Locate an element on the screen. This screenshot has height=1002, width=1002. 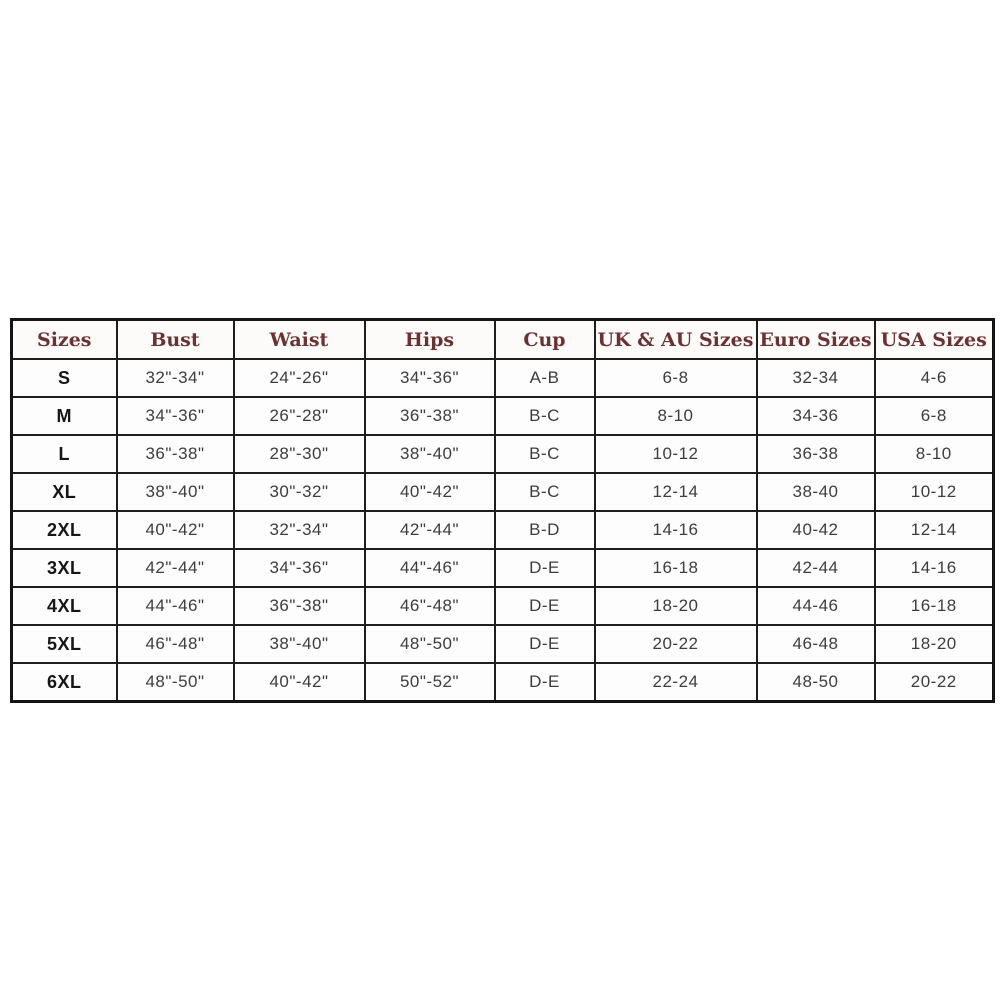
table-cell: 28"-30" is located at coordinates (299, 454).